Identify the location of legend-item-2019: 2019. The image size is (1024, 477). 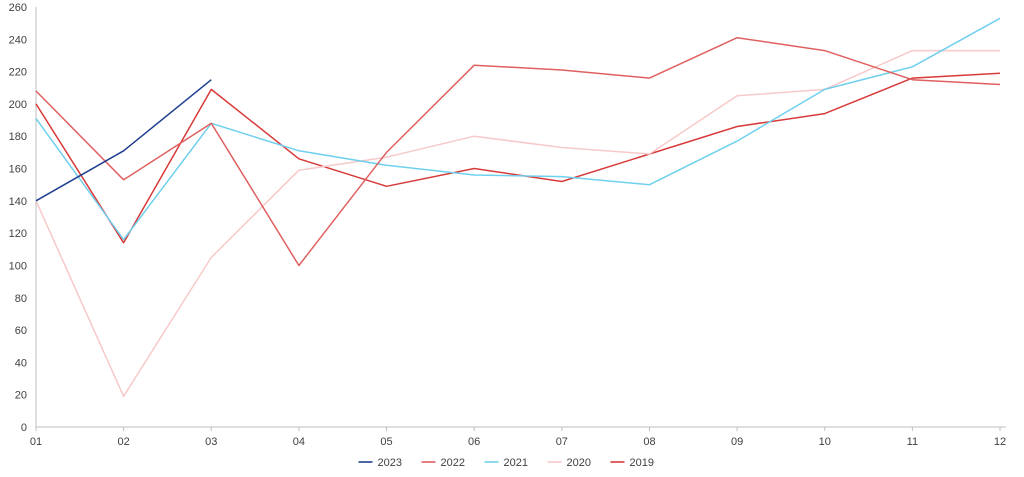
(632, 463).